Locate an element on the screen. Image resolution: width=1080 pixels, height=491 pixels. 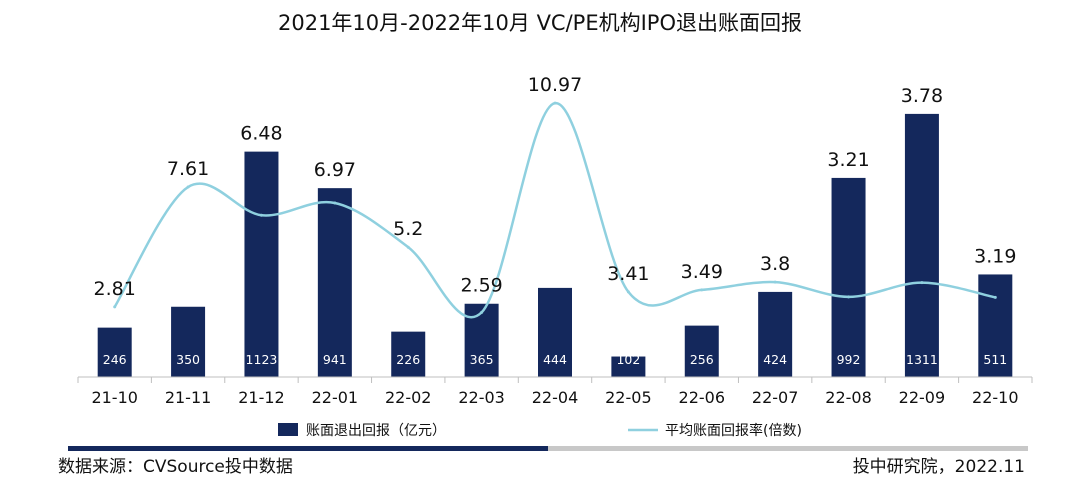
legend-bar-swatch is located at coordinates (288, 429).